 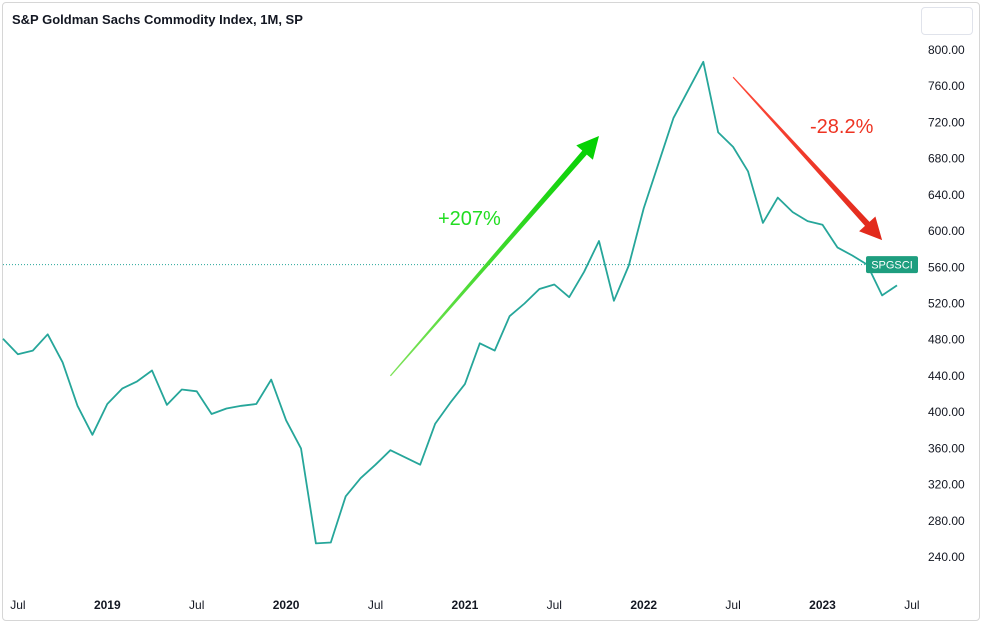 What do you see at coordinates (946, 267) in the screenshot?
I see `y-tick-label: 560.00` at bounding box center [946, 267].